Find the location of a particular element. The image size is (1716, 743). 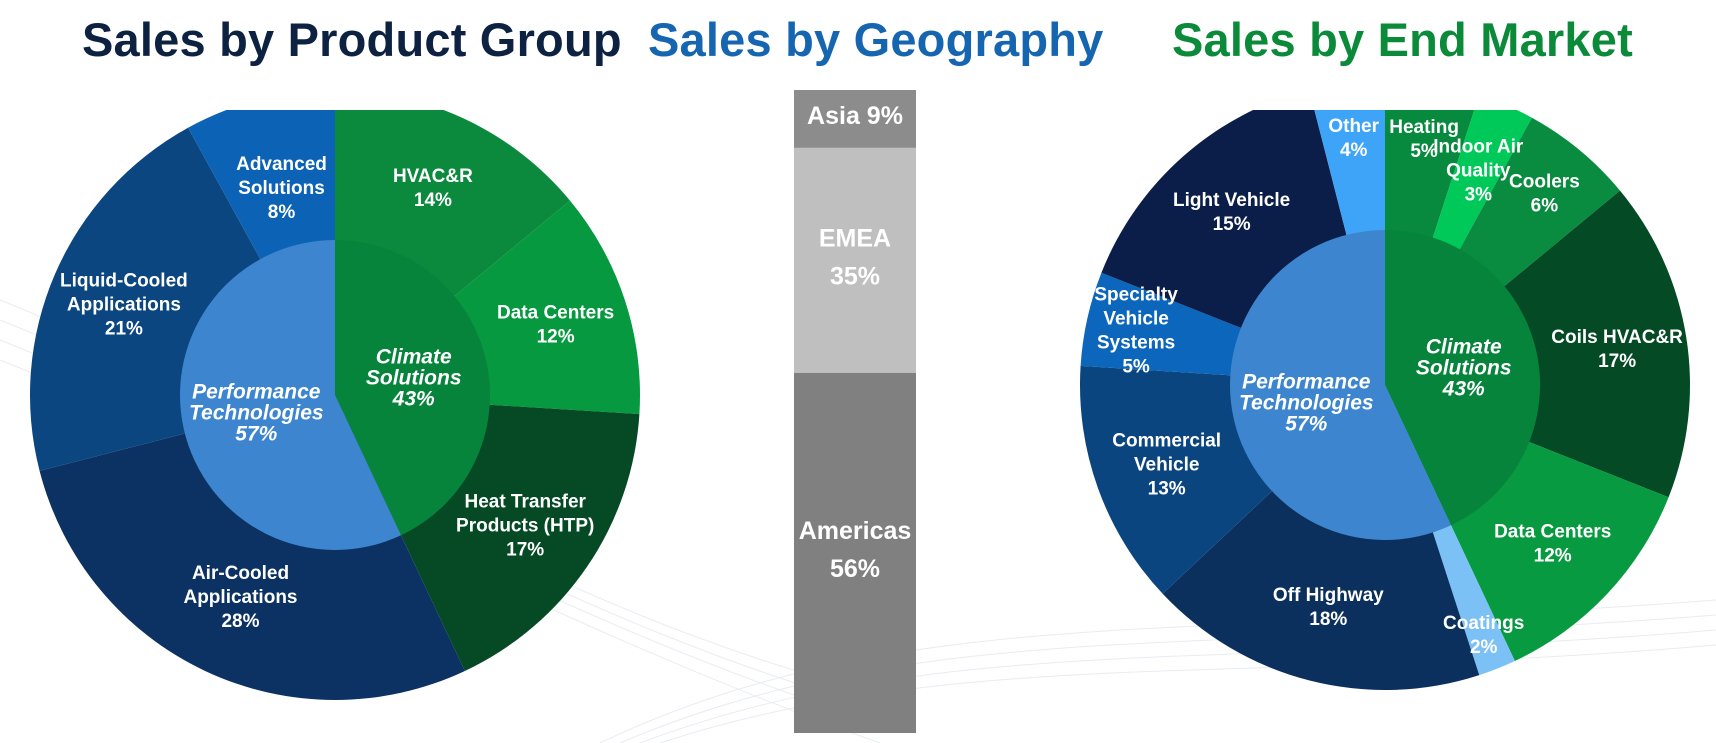

slice-coolers-label: Coolers 6% is located at coordinates (1544, 193).